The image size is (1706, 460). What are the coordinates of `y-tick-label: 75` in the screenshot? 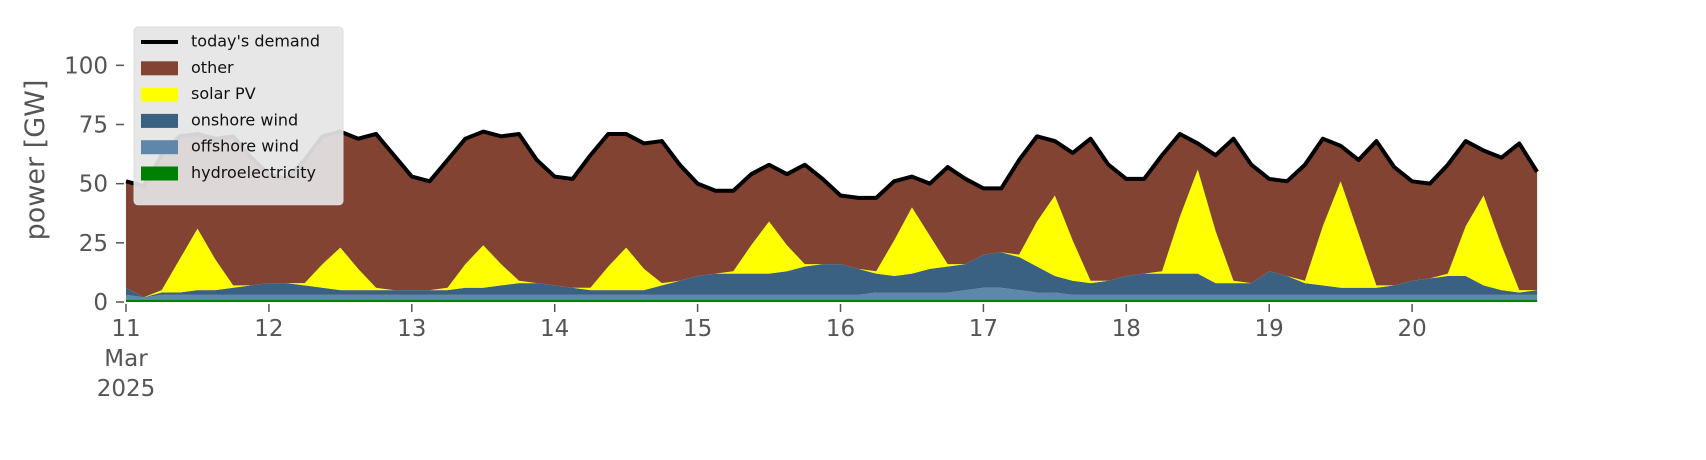 It's located at (93, 126).